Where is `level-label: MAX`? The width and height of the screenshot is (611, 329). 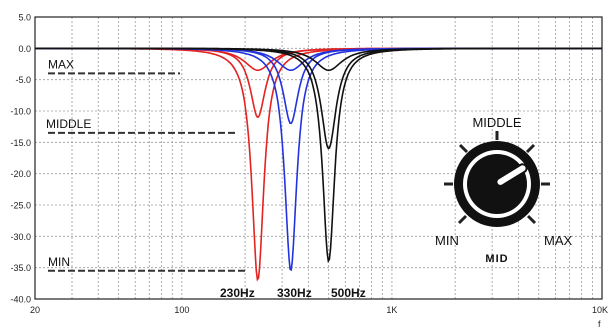 level-label: MAX is located at coordinates (61, 64).